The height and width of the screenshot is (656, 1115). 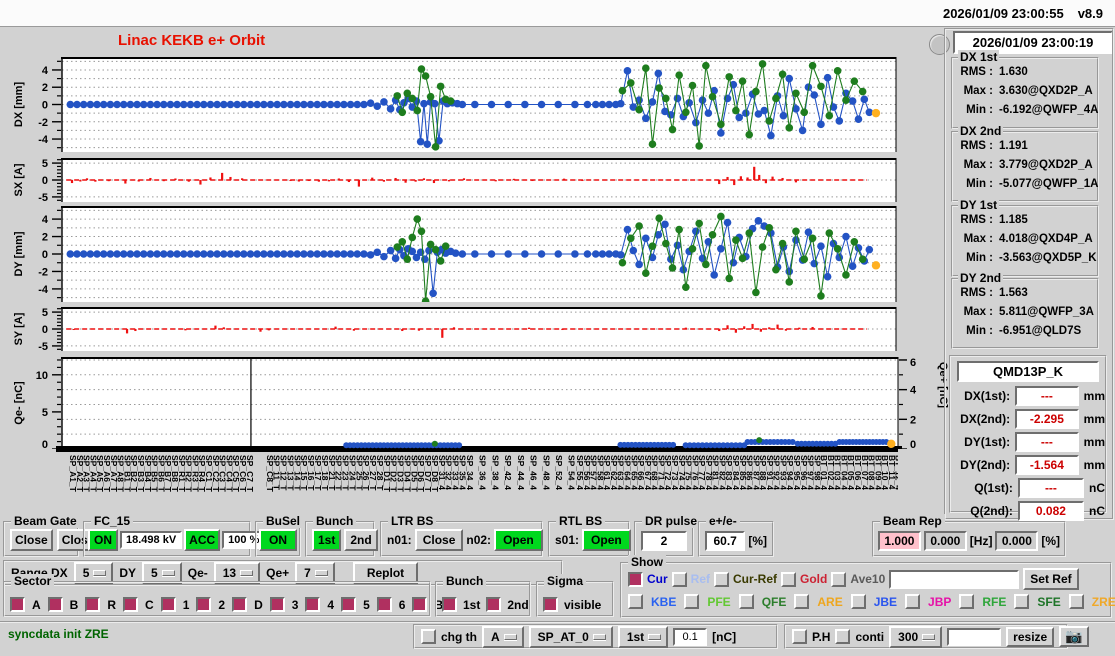 What do you see at coordinates (1047, 464) in the screenshot?
I see `dy2nd-value: -1.564` at bounding box center [1047, 464].